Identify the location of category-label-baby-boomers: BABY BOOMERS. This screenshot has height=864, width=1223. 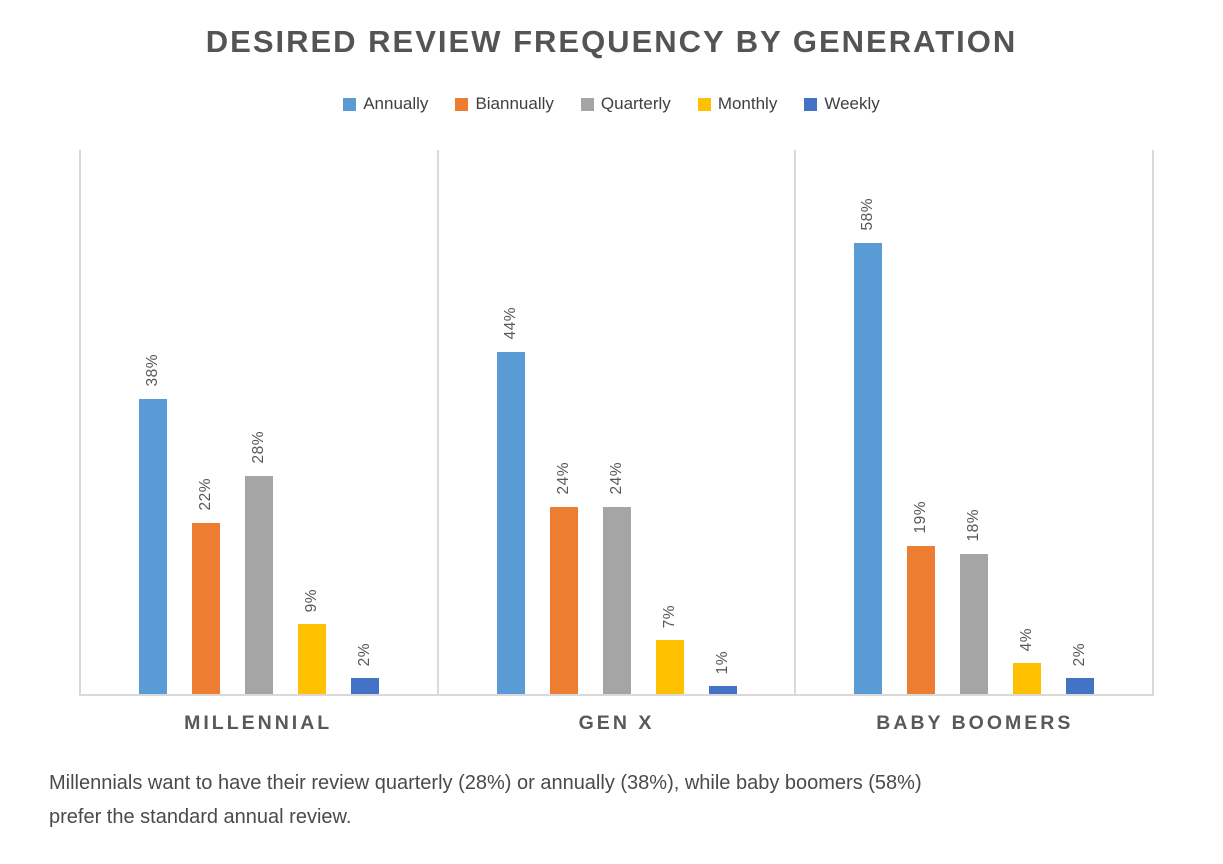
(975, 723).